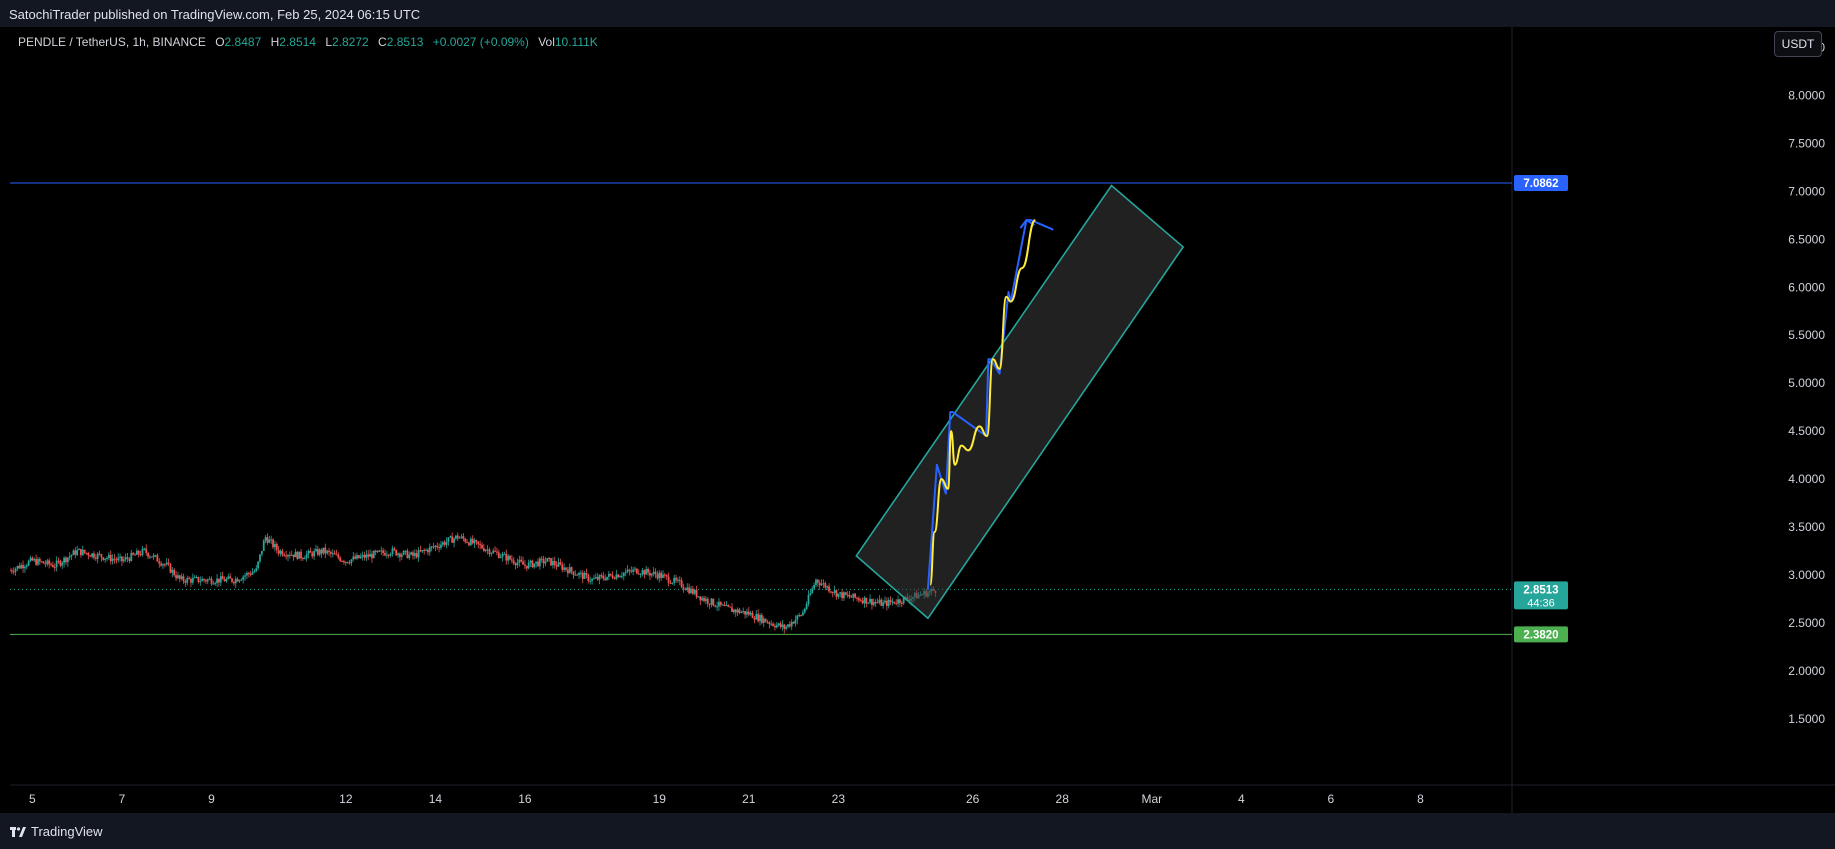 The image size is (1835, 849). What do you see at coordinates (112, 42) in the screenshot?
I see `symbol-info: PENDLE / TetherUS, 1h, BINANCE` at bounding box center [112, 42].